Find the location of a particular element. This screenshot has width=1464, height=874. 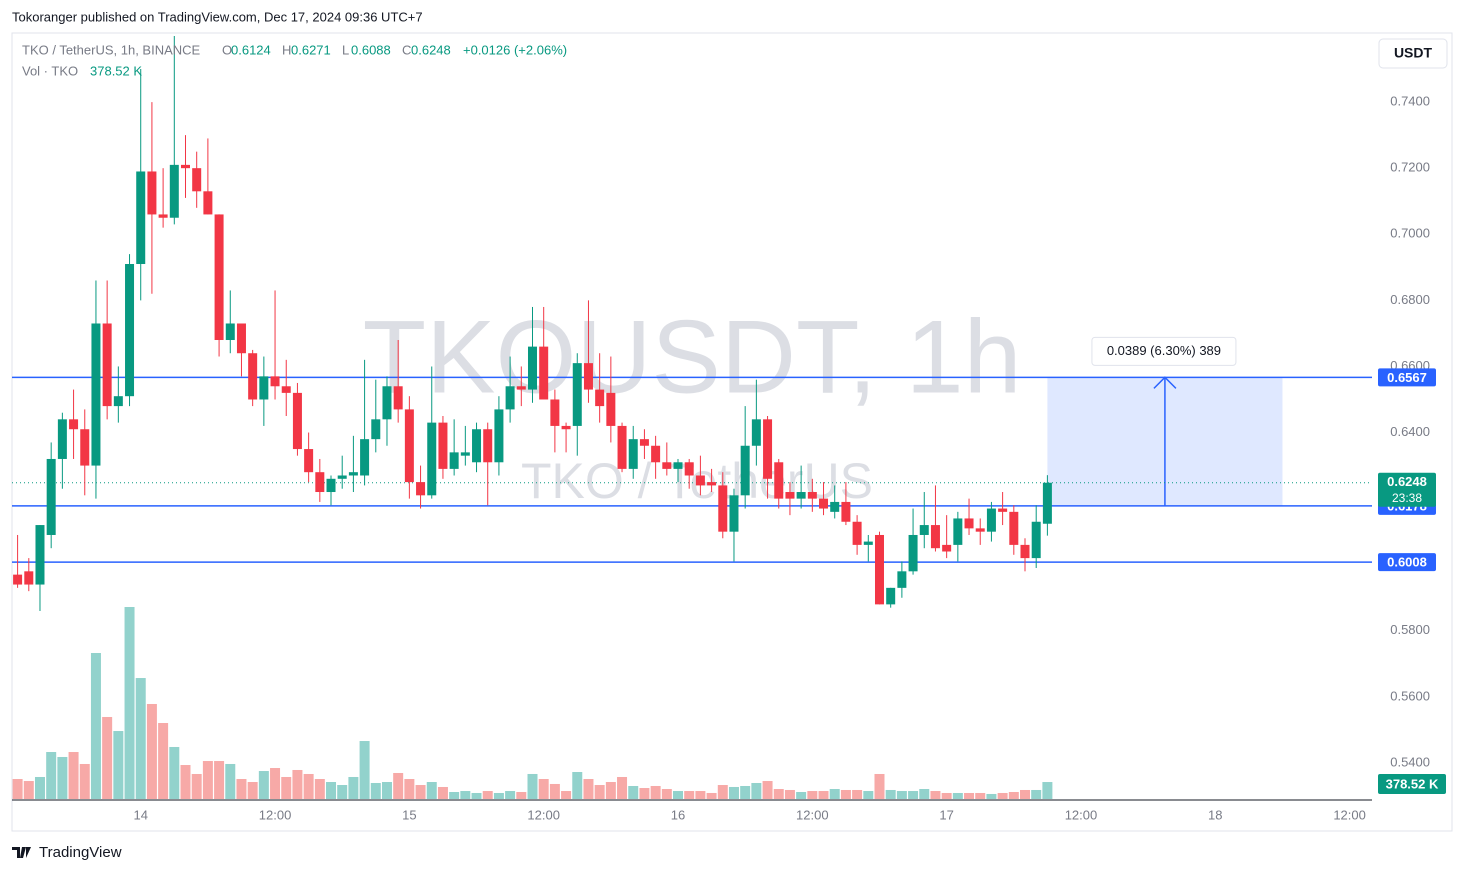

y-tick-label: 0.6400 is located at coordinates (1410, 431).